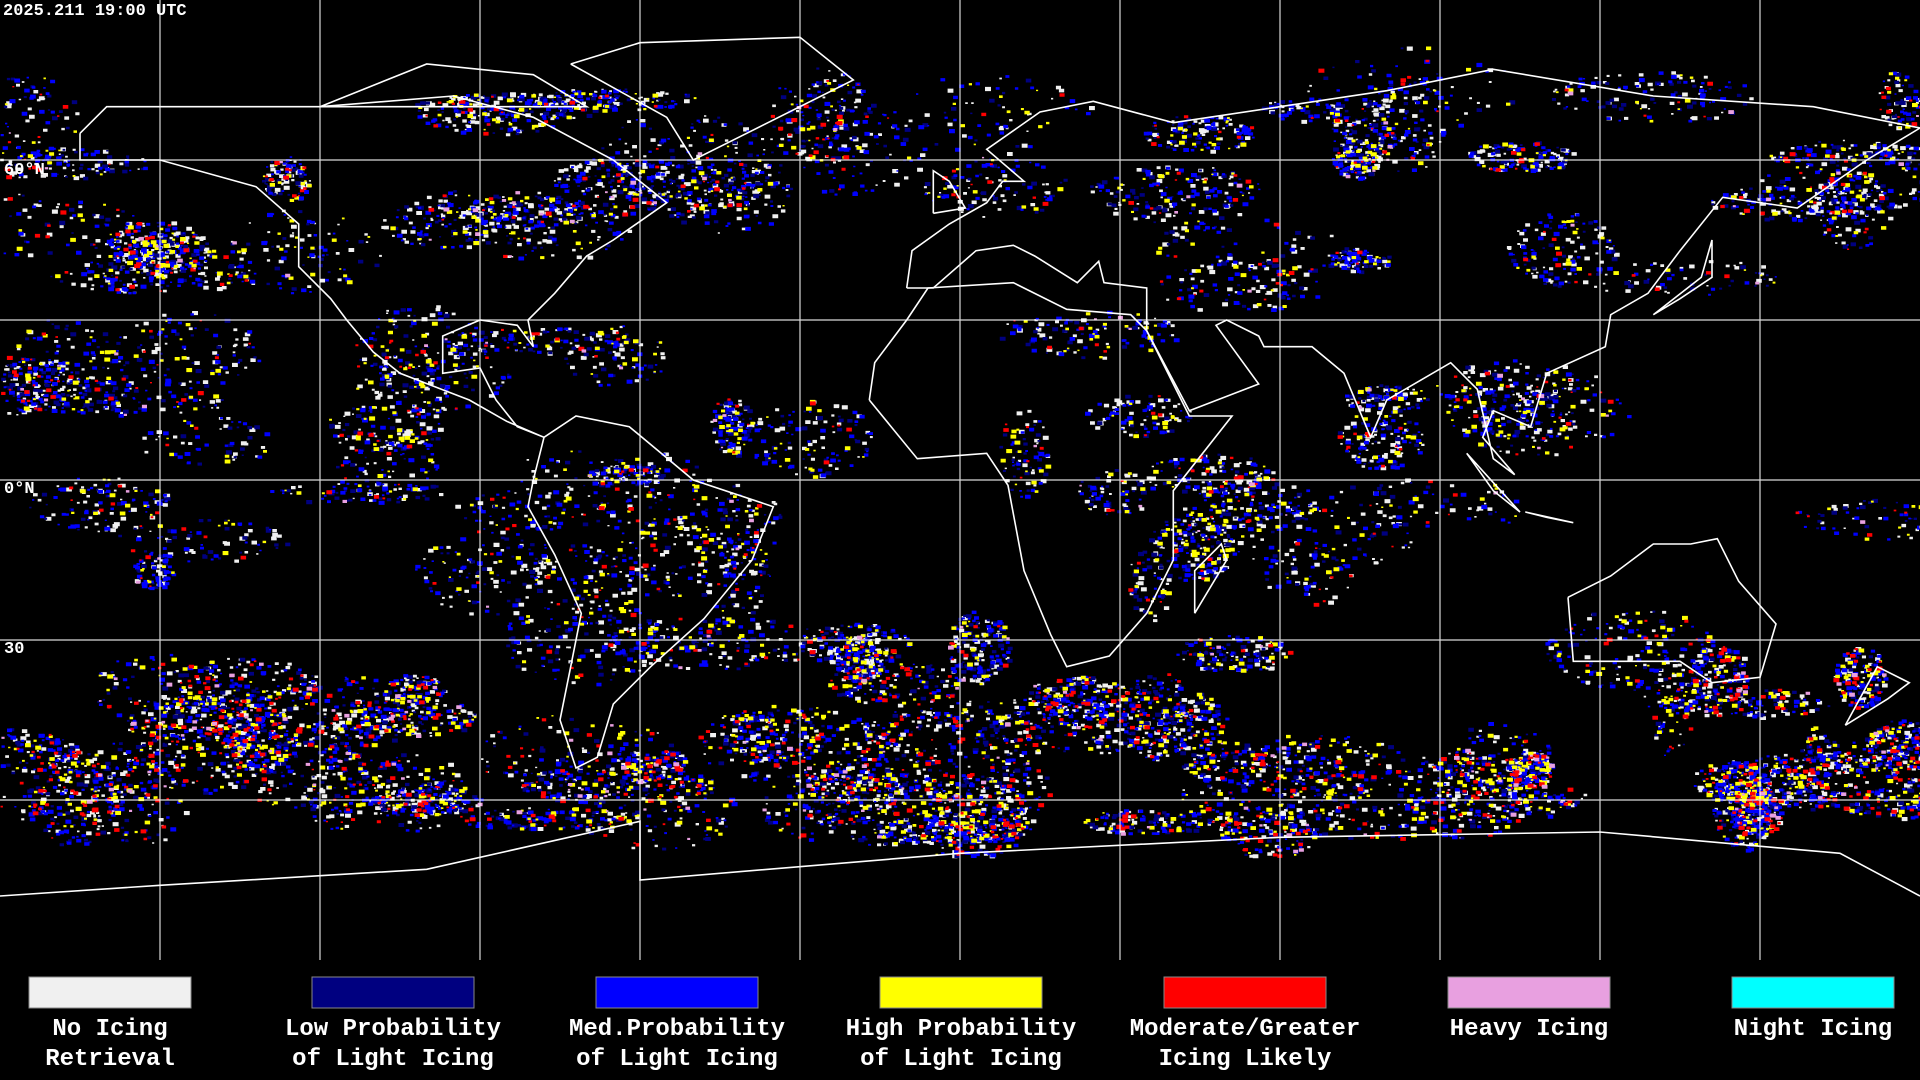  What do you see at coordinates (393, 1029) in the screenshot?
I see `legend-label: Low Probability` at bounding box center [393, 1029].